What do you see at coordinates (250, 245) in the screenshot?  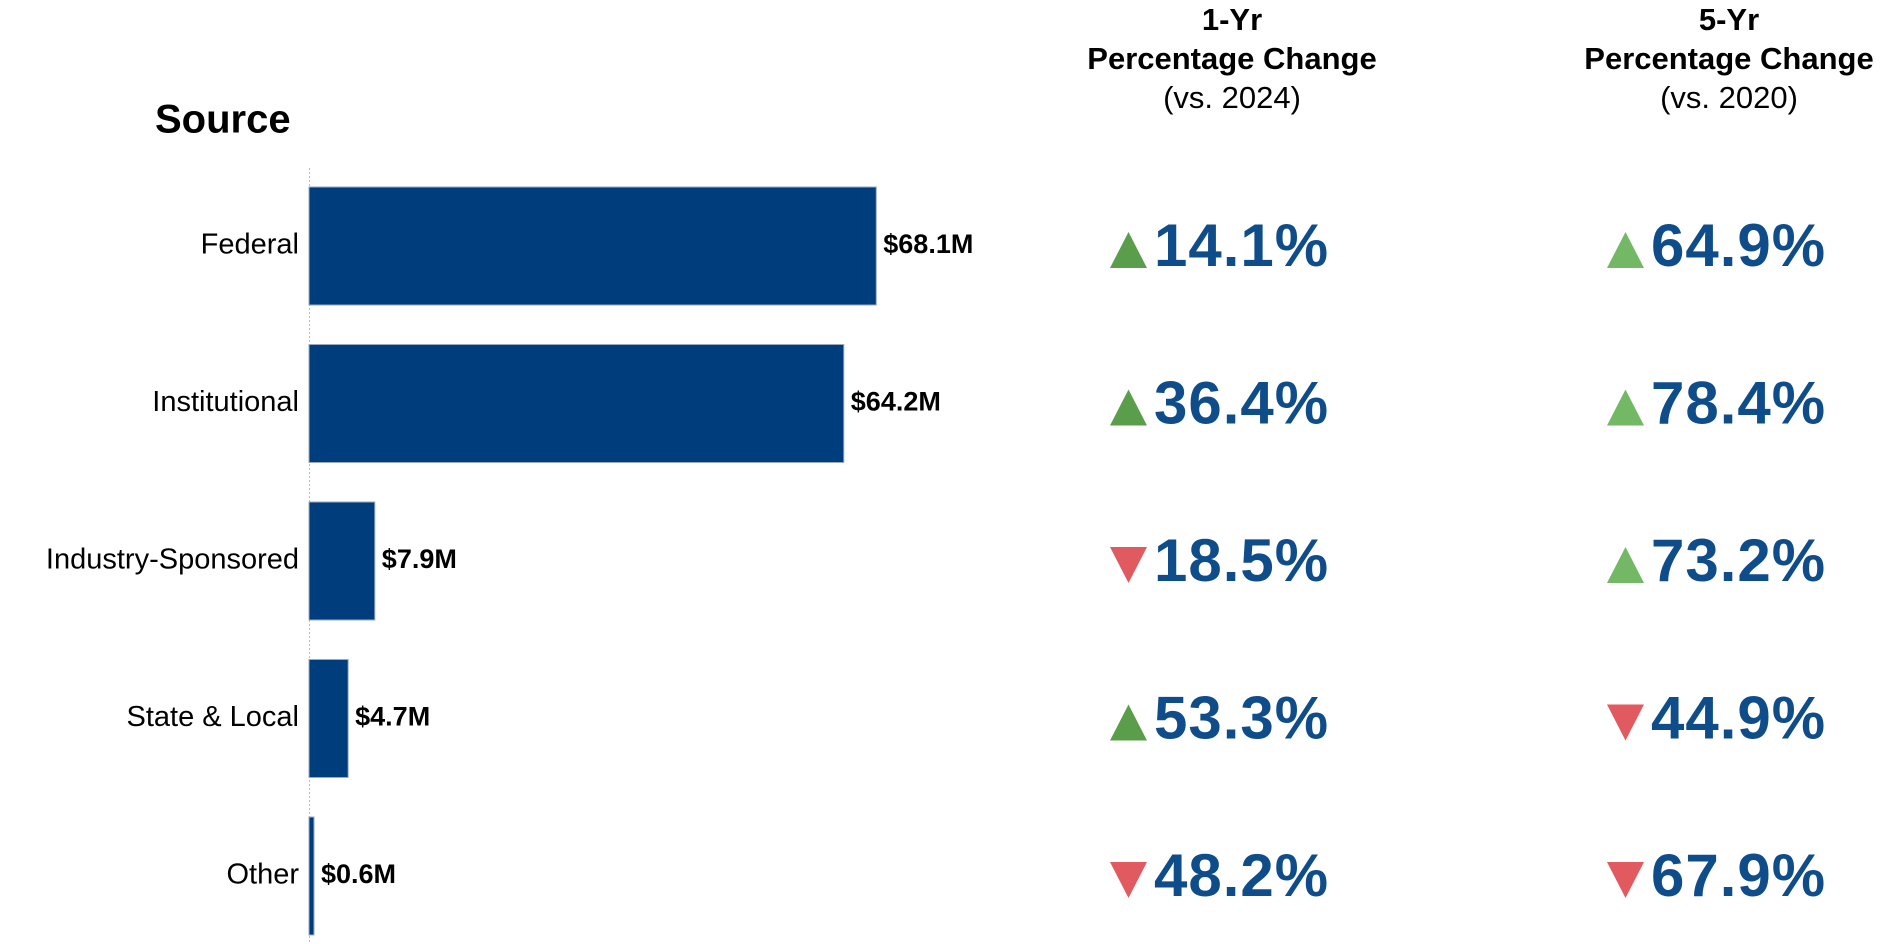 I see `category-label: Federal` at bounding box center [250, 245].